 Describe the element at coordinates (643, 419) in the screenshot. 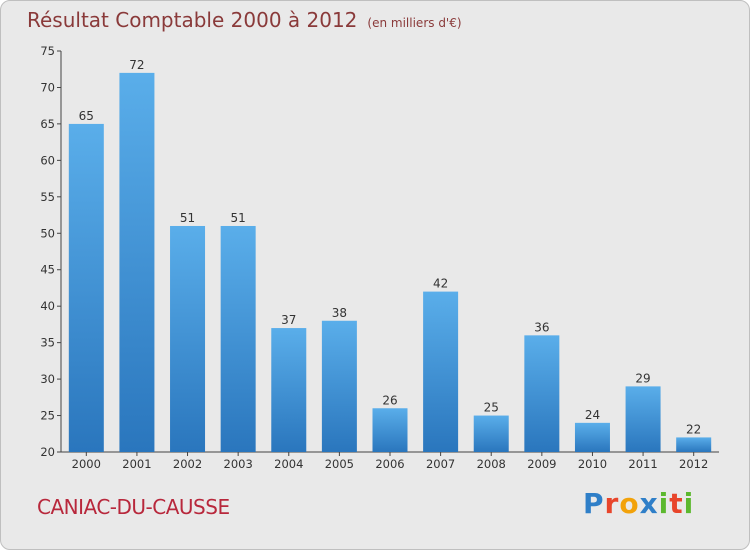

I see `bar-2011` at that location.